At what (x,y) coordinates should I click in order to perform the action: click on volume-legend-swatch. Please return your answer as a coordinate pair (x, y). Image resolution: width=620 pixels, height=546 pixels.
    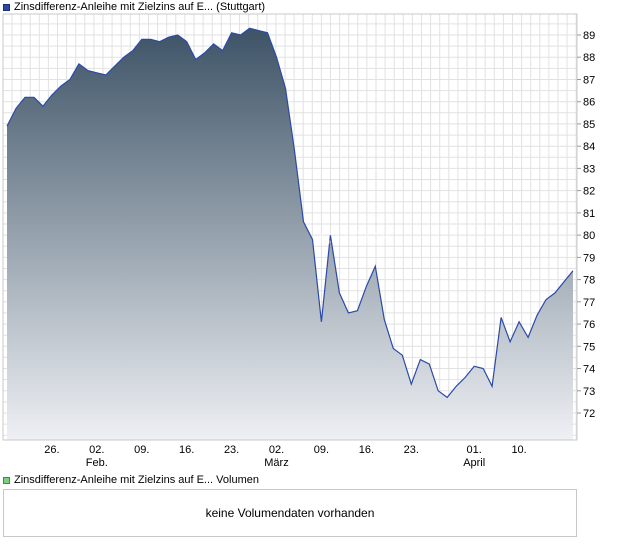
    Looking at the image, I should click on (6, 480).